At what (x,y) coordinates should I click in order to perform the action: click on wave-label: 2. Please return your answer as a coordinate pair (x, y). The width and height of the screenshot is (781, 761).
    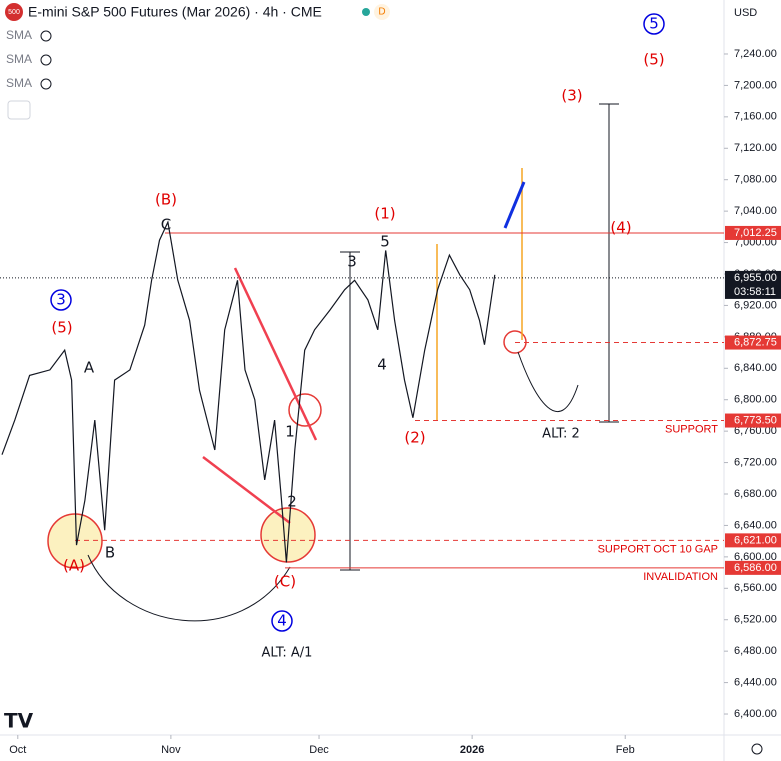
    Looking at the image, I should click on (292, 502).